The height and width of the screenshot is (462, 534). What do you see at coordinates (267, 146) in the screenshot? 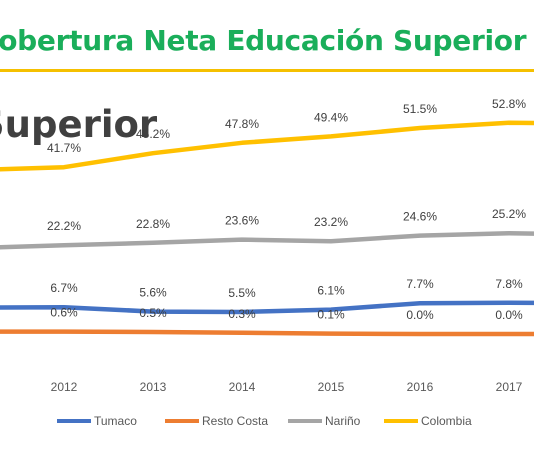
I see `series-line-colombia` at bounding box center [267, 146].